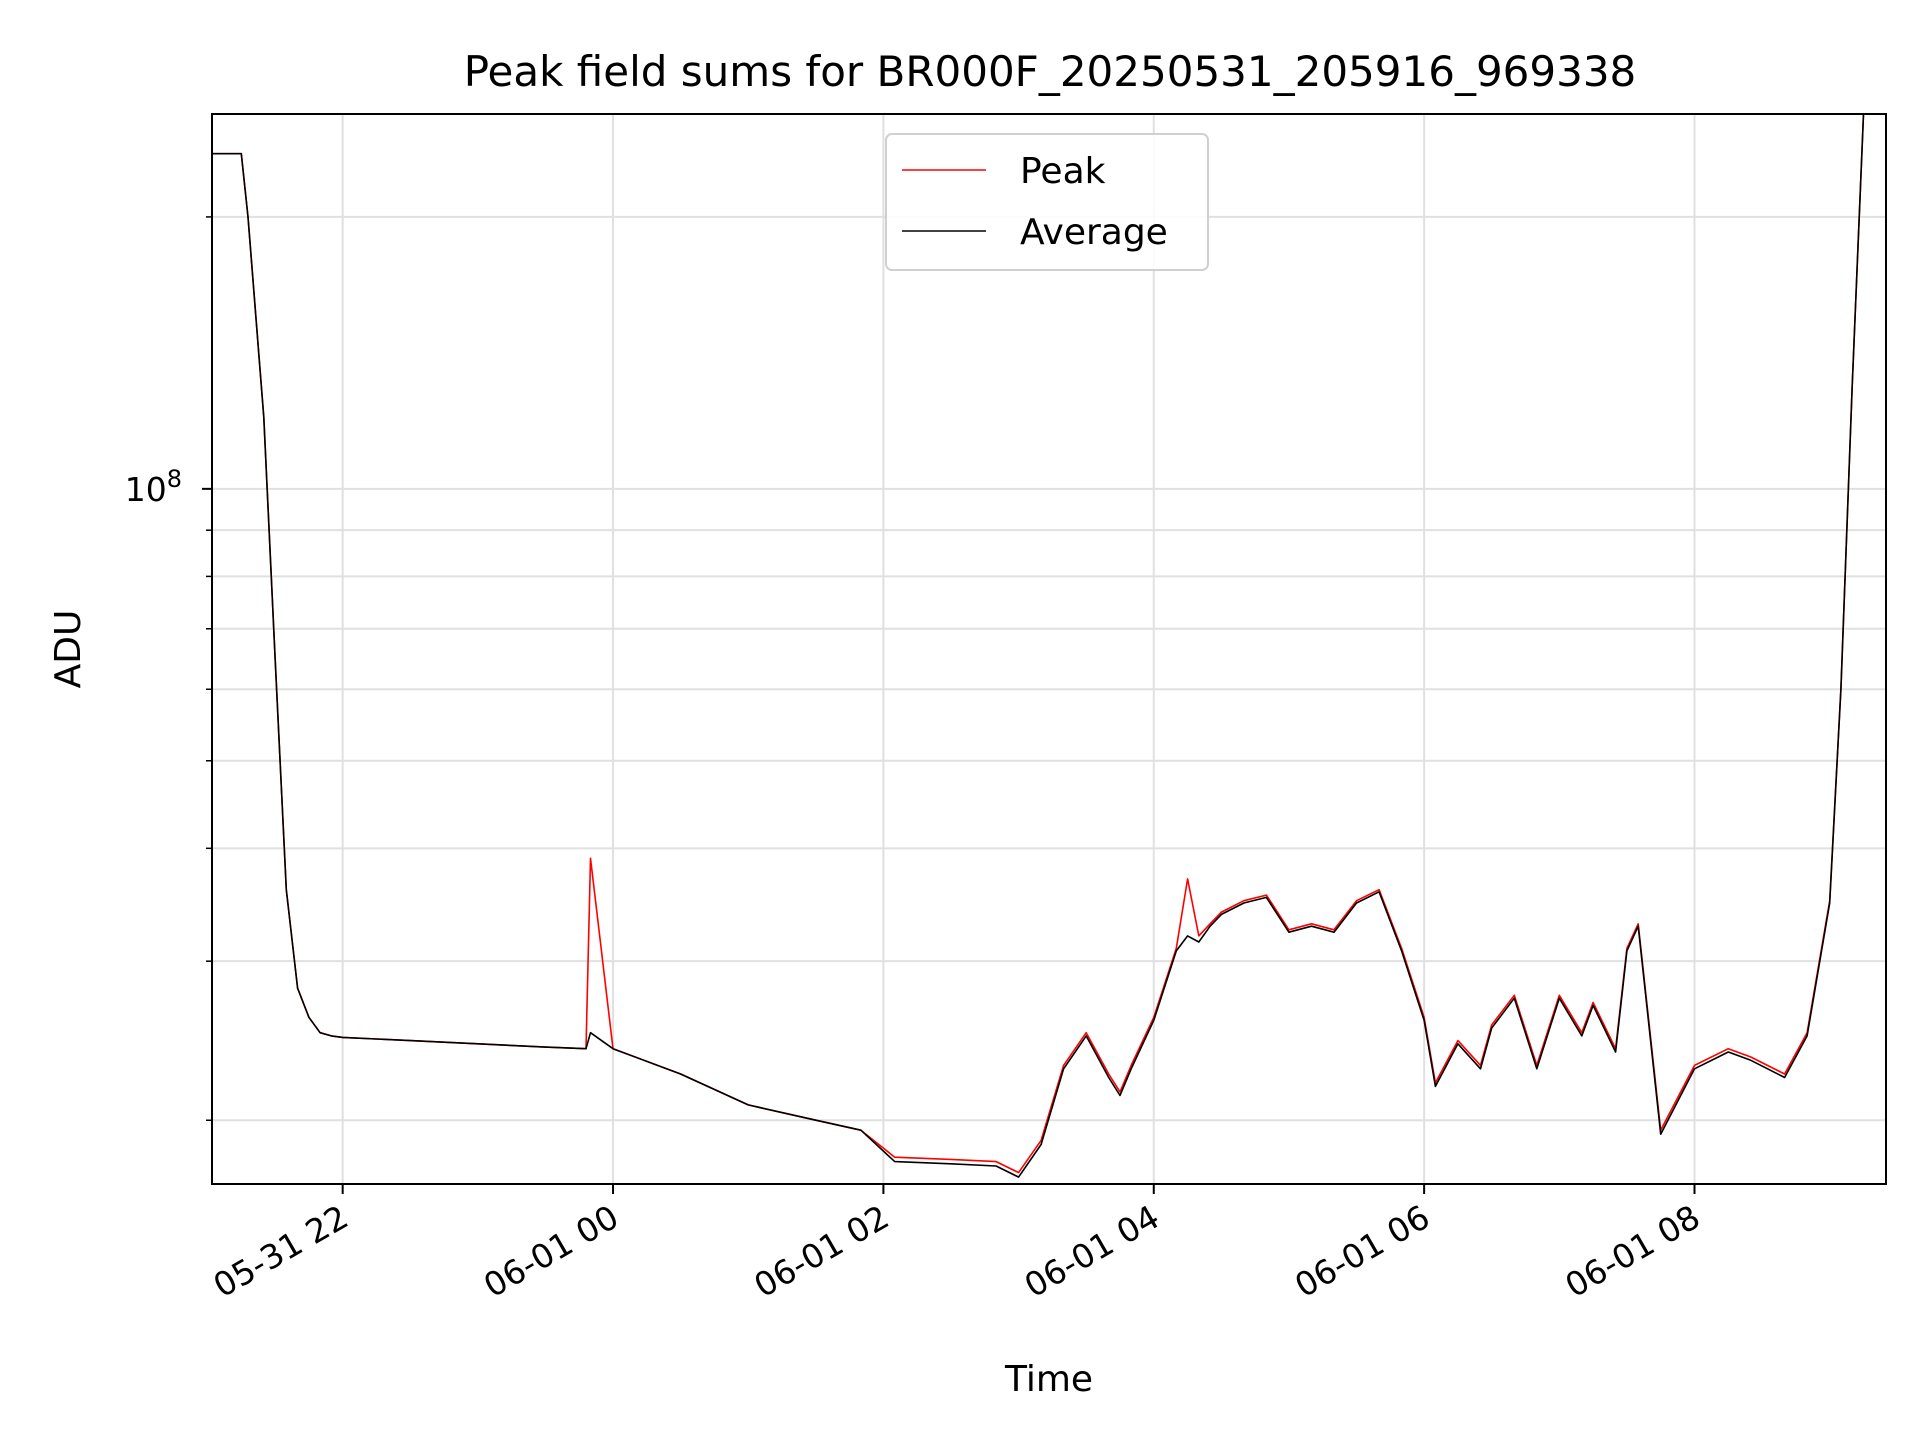 Image resolution: width=1920 pixels, height=1440 pixels. What do you see at coordinates (1094, 232) in the screenshot?
I see `legend-label-average: Average` at bounding box center [1094, 232].